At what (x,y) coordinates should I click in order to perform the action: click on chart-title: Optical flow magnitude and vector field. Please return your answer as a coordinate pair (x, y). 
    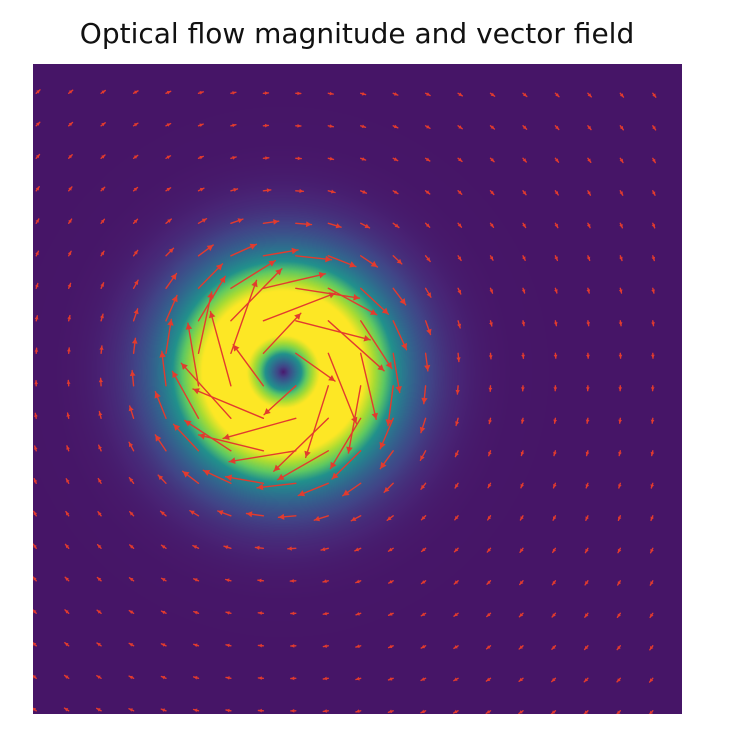
    Looking at the image, I should click on (357, 33).